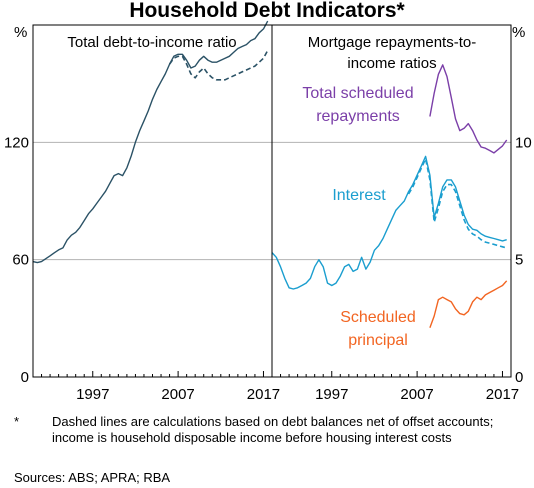 This screenshot has height=488, width=534. What do you see at coordinates (20, 32) in the screenshot?
I see `left-unit-label: %` at bounding box center [20, 32].